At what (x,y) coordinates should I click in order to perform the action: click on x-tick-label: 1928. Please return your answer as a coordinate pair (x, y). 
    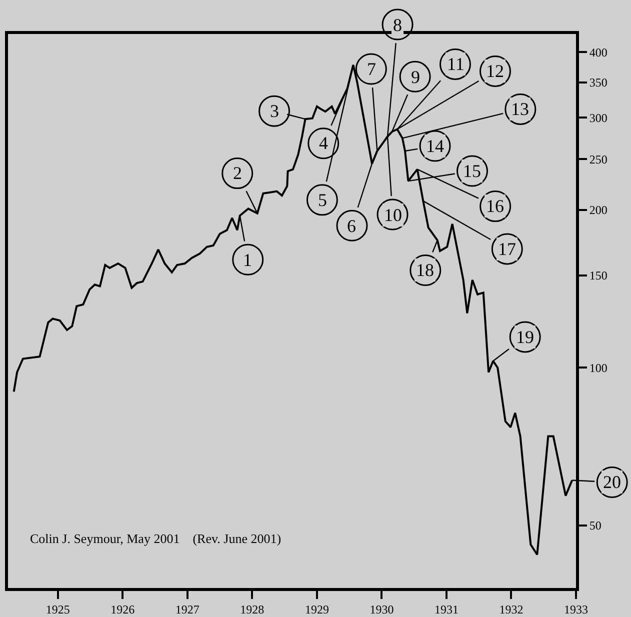
    Looking at the image, I should click on (252, 609).